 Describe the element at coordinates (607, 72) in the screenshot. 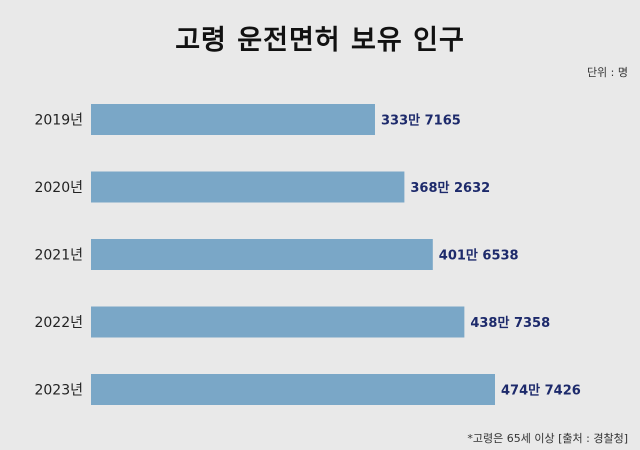

I see `unit-label: 단위 : 명` at that location.